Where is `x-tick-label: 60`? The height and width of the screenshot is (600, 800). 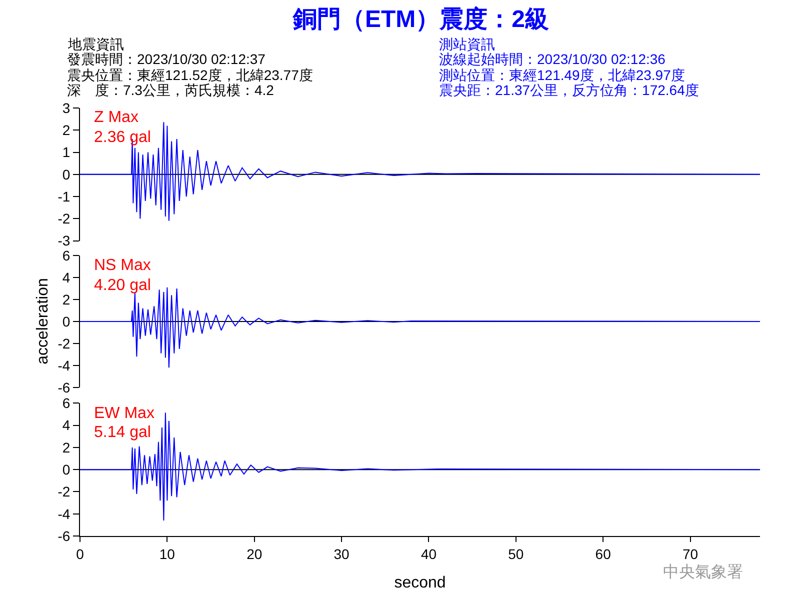 x-tick-label: 60 is located at coordinates (603, 554).